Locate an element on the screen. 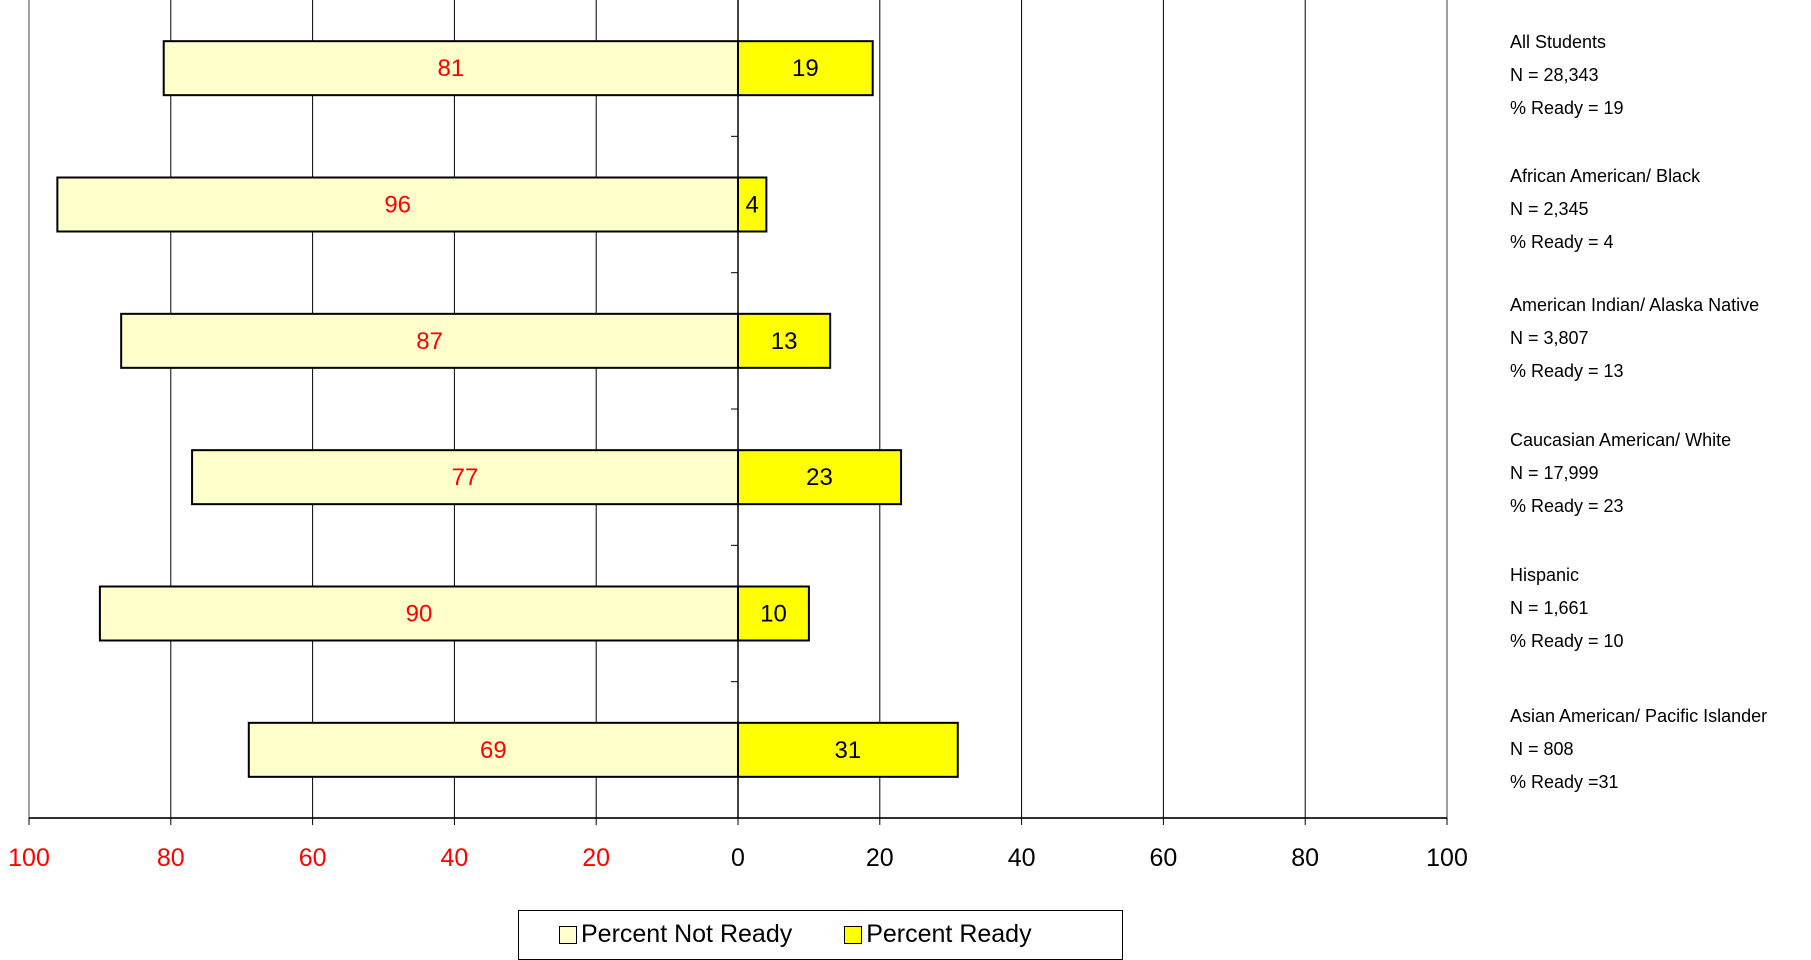  data-label-not-ready: 96 is located at coordinates (397, 205).